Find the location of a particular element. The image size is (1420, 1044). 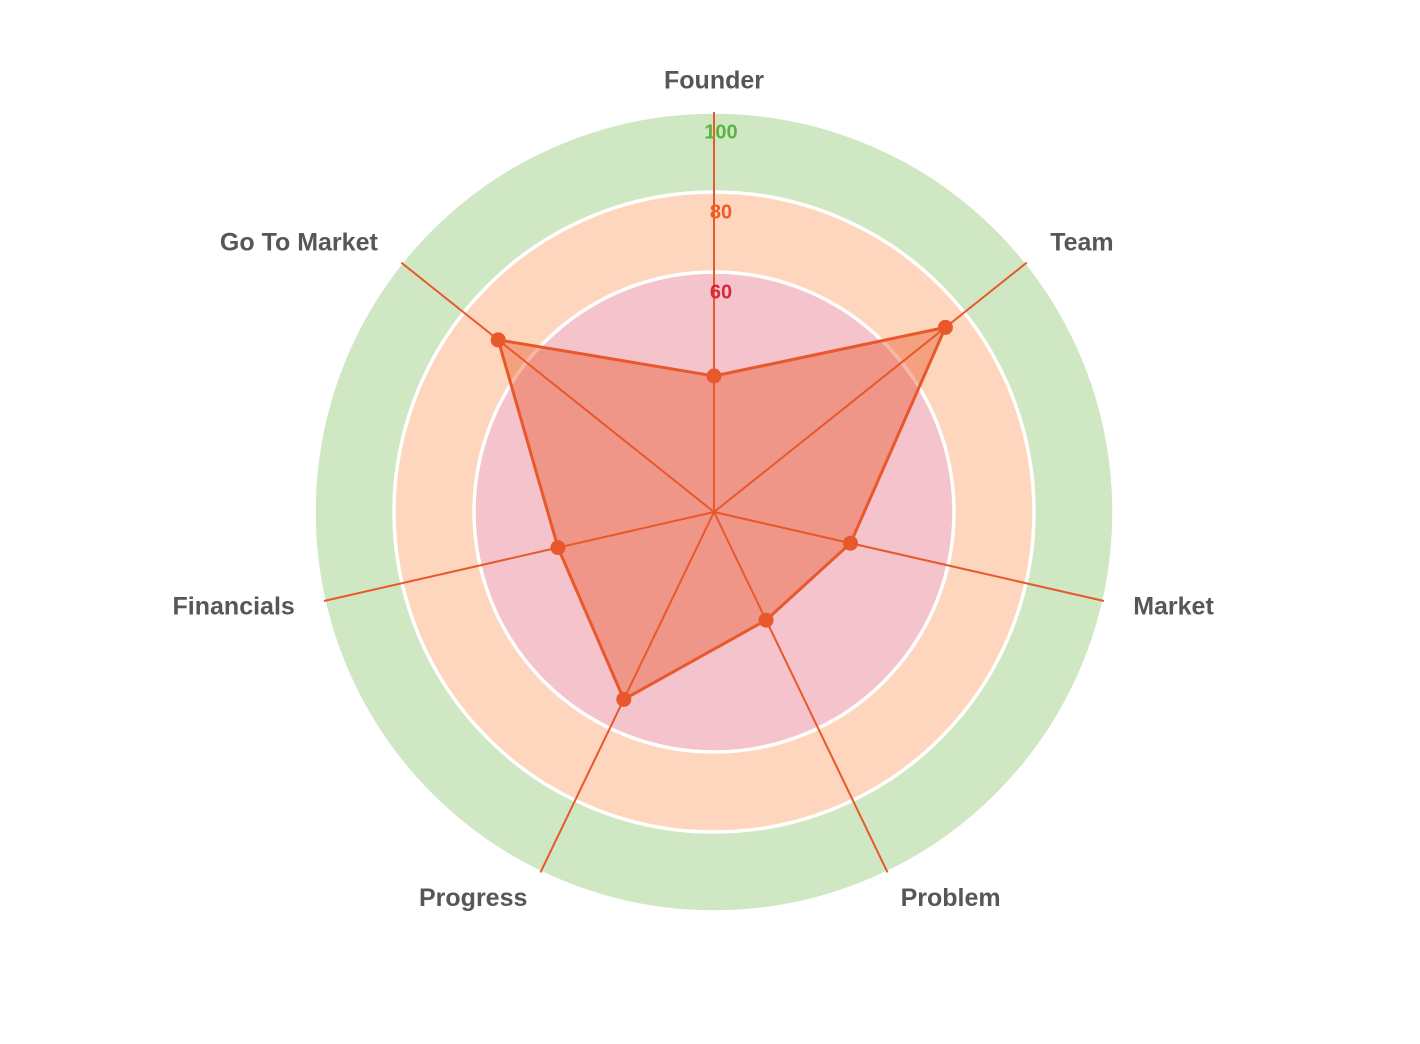

data-point-progress is located at coordinates (624, 699).